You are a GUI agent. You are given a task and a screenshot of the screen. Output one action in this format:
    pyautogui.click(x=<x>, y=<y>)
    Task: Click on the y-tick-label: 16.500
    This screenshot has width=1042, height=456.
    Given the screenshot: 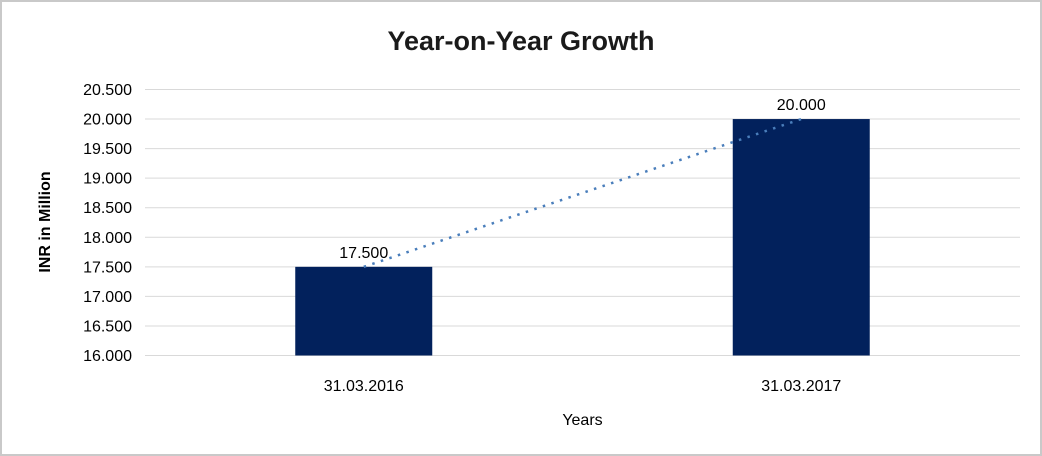 What is the action you would take?
    pyautogui.click(x=107, y=326)
    